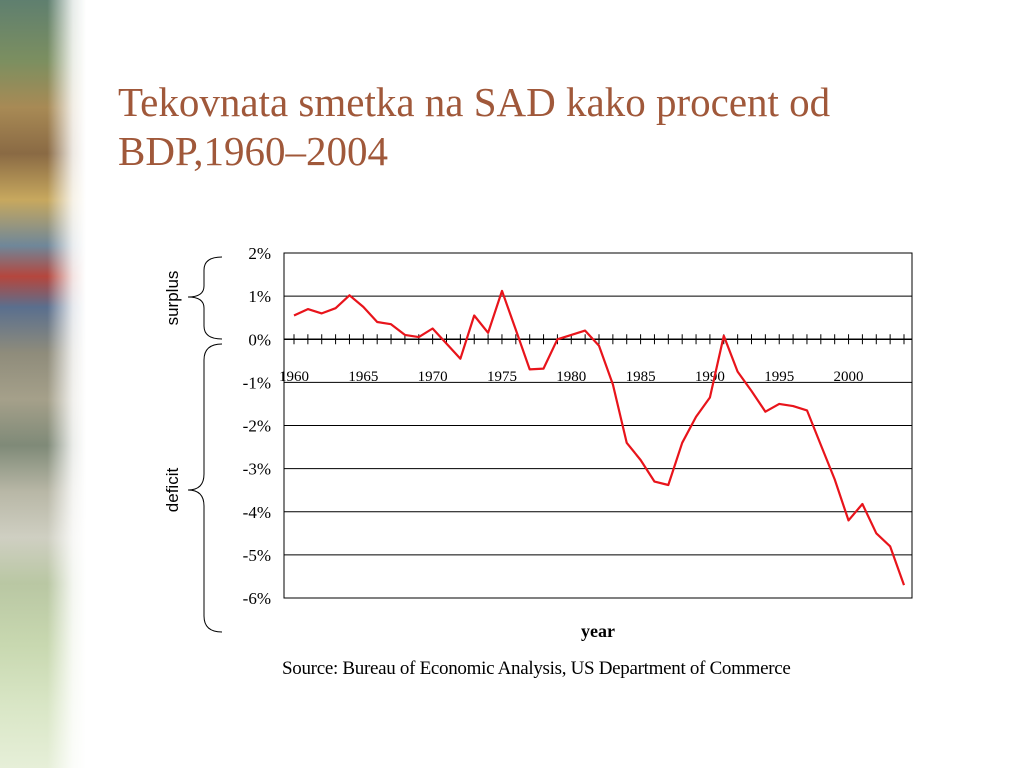  Describe the element at coordinates (598, 631) in the screenshot. I see `x-axis-title: year` at that location.